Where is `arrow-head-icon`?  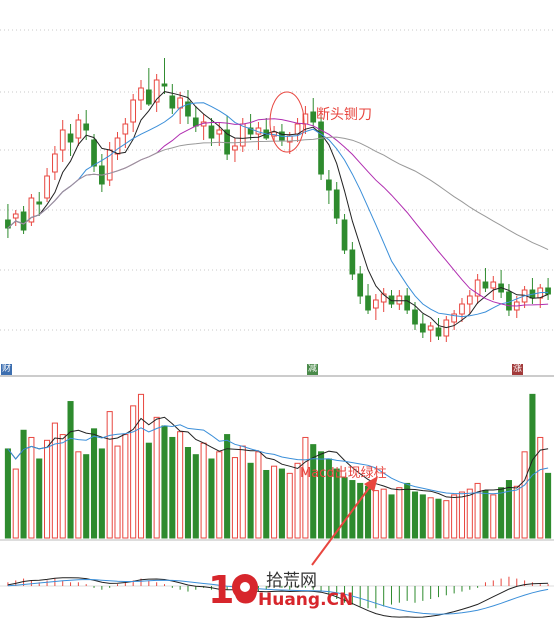
arrow-head-icon is located at coordinates (371, 484).